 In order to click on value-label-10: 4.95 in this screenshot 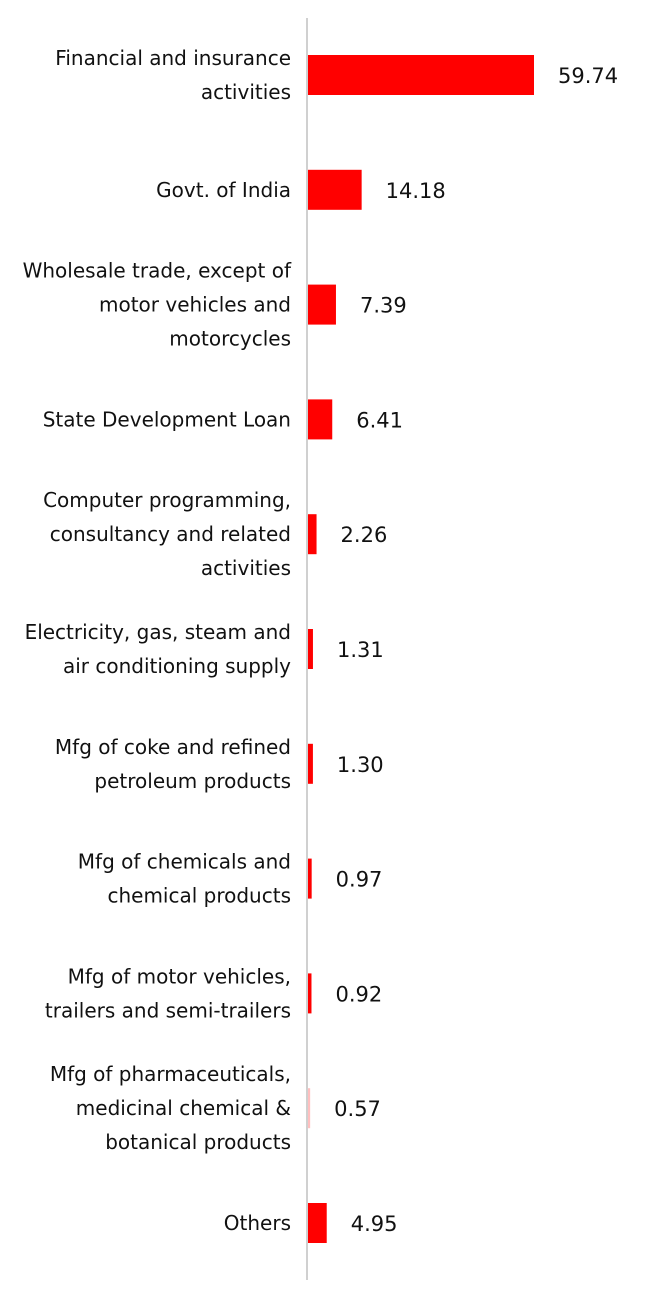, I will do `click(374, 1224)`.